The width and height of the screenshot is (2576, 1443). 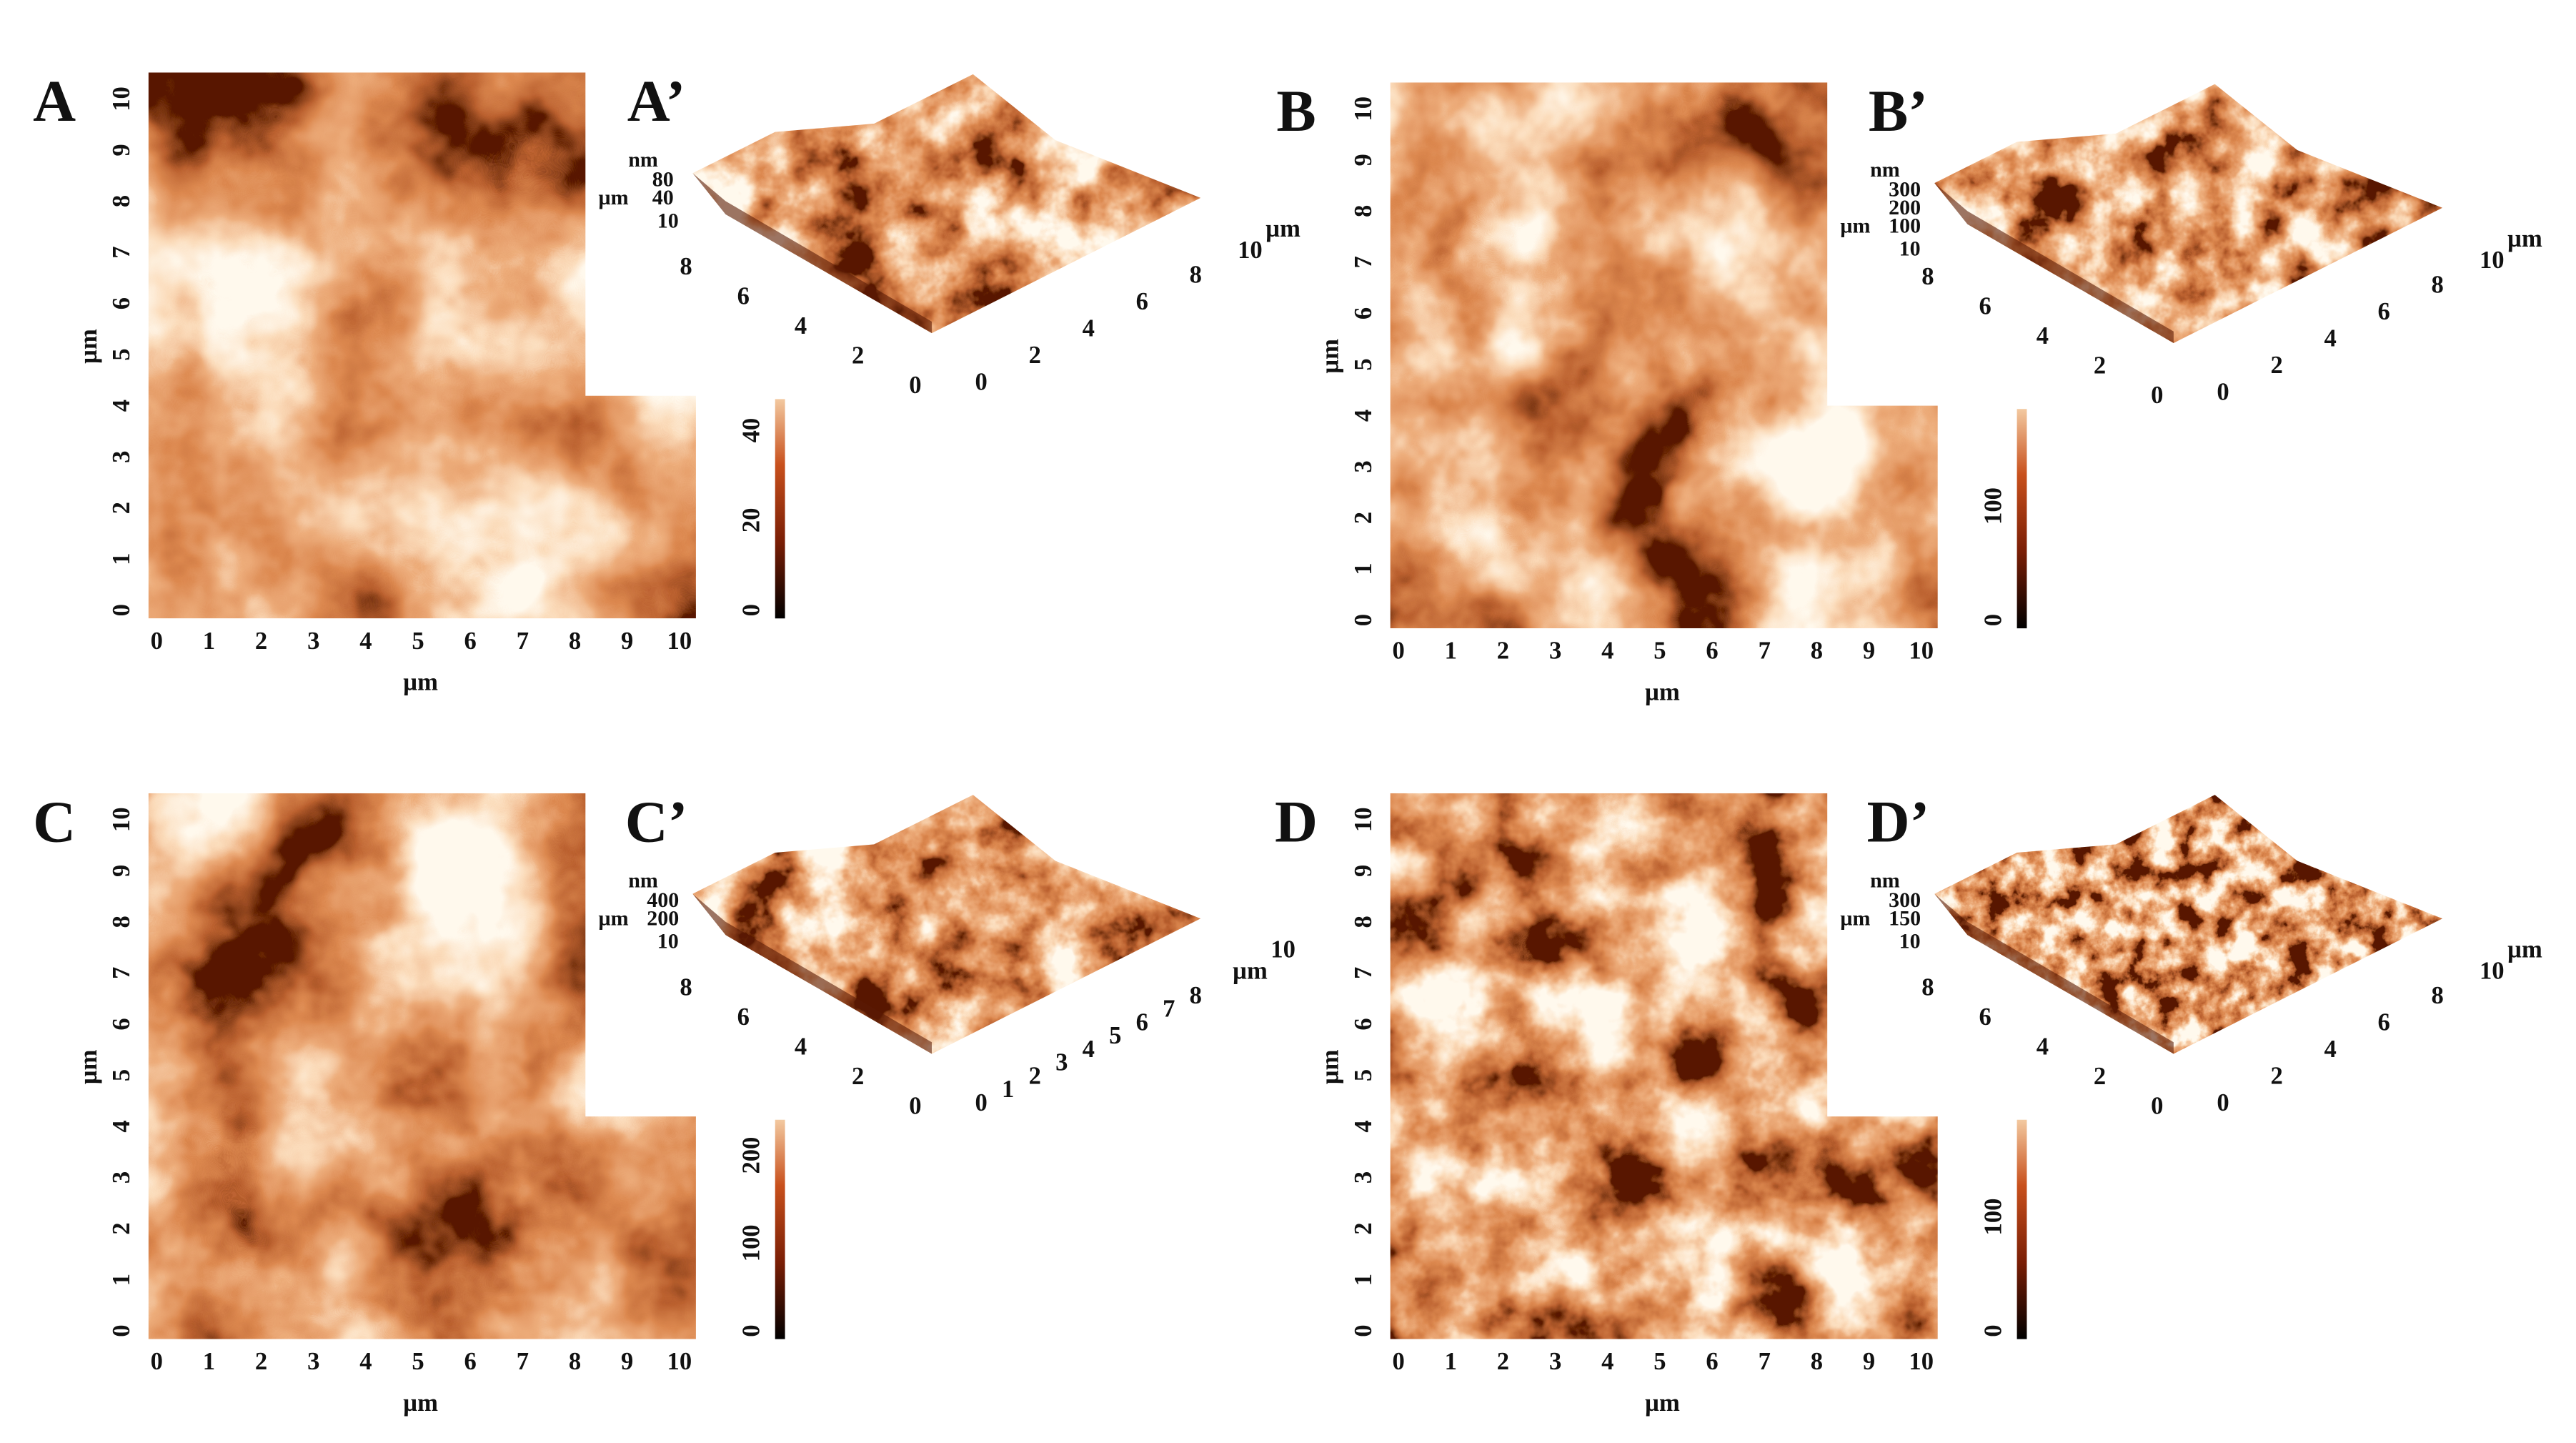 I want to click on y-tick-label: 5, so click(x=121, y=1075).